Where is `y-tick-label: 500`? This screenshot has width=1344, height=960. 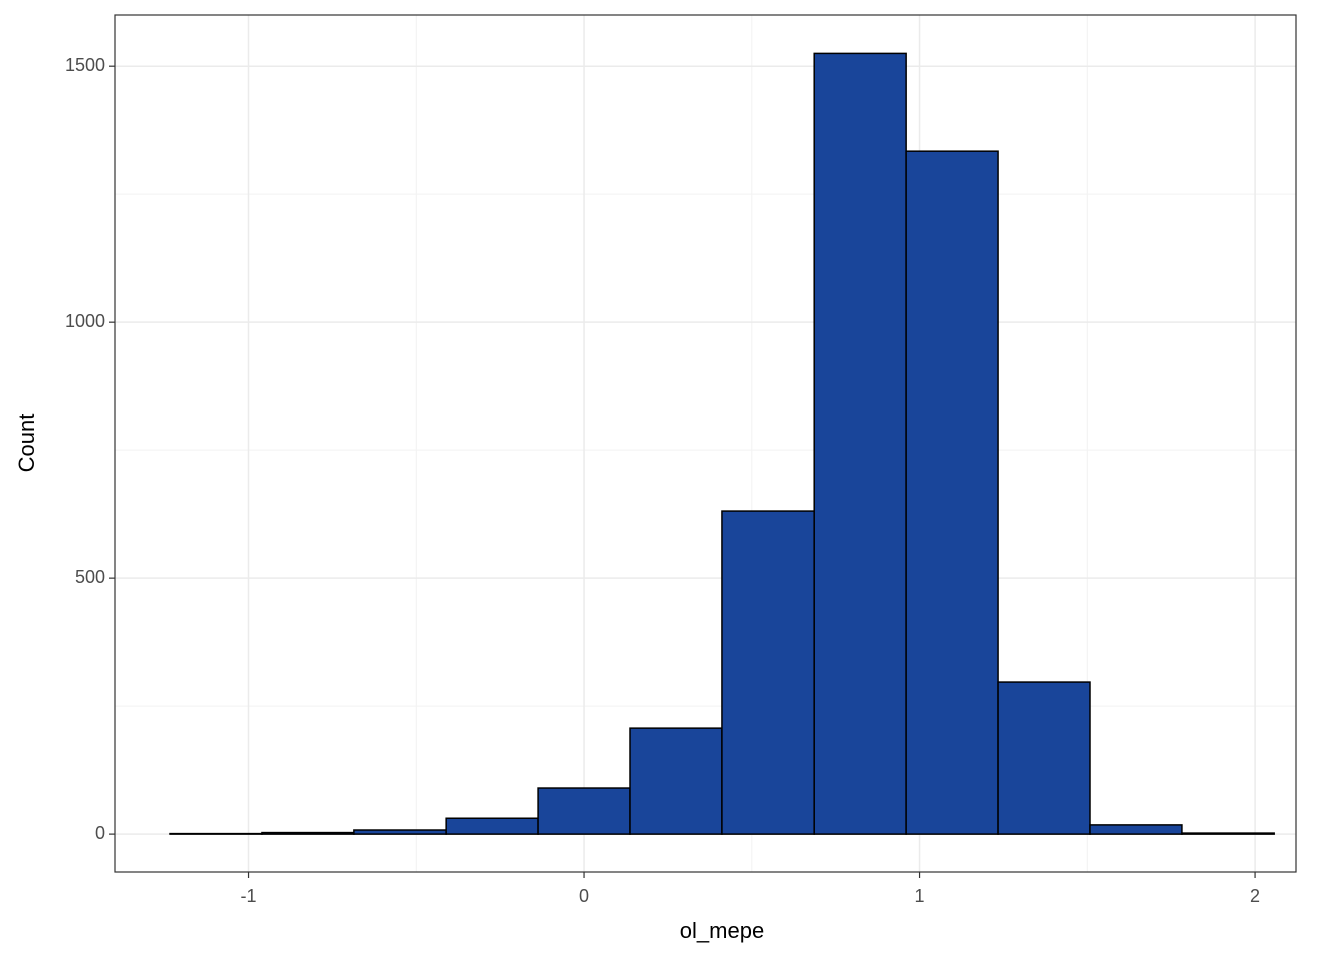
y-tick-label: 500 is located at coordinates (90, 577).